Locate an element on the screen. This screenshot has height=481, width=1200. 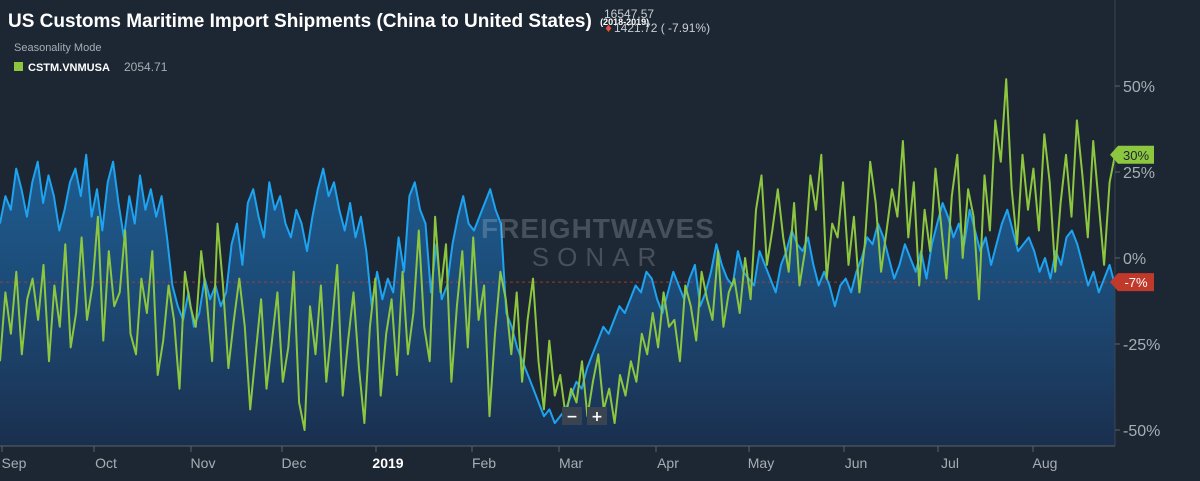
zoom-in-button: + is located at coordinates (597, 416).